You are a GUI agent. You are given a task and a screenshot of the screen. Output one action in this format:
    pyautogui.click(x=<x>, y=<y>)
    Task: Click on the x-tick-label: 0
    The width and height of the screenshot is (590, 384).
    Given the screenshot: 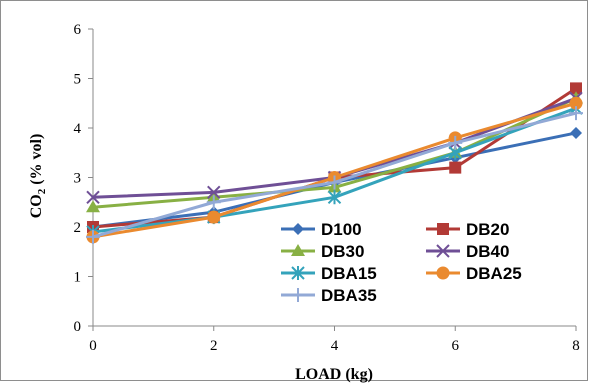 What is the action you would take?
    pyautogui.click(x=93, y=346)
    